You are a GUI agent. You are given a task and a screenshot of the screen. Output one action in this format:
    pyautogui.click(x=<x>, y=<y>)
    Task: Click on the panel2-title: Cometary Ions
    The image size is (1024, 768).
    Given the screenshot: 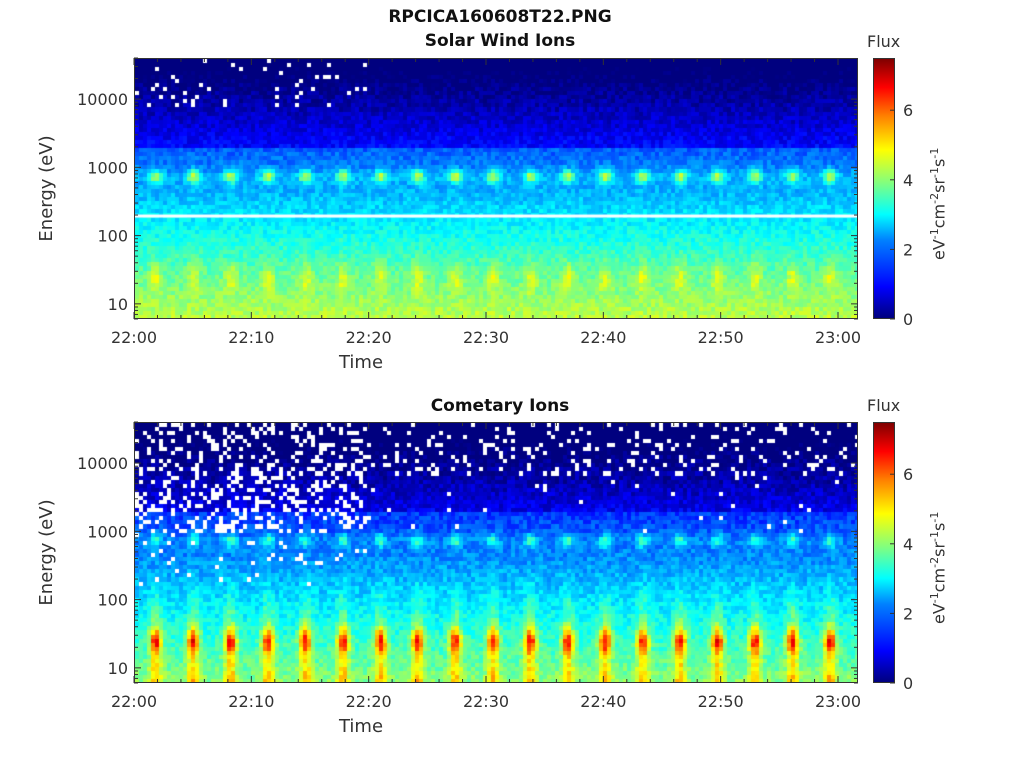 What is the action you would take?
    pyautogui.click(x=500, y=406)
    